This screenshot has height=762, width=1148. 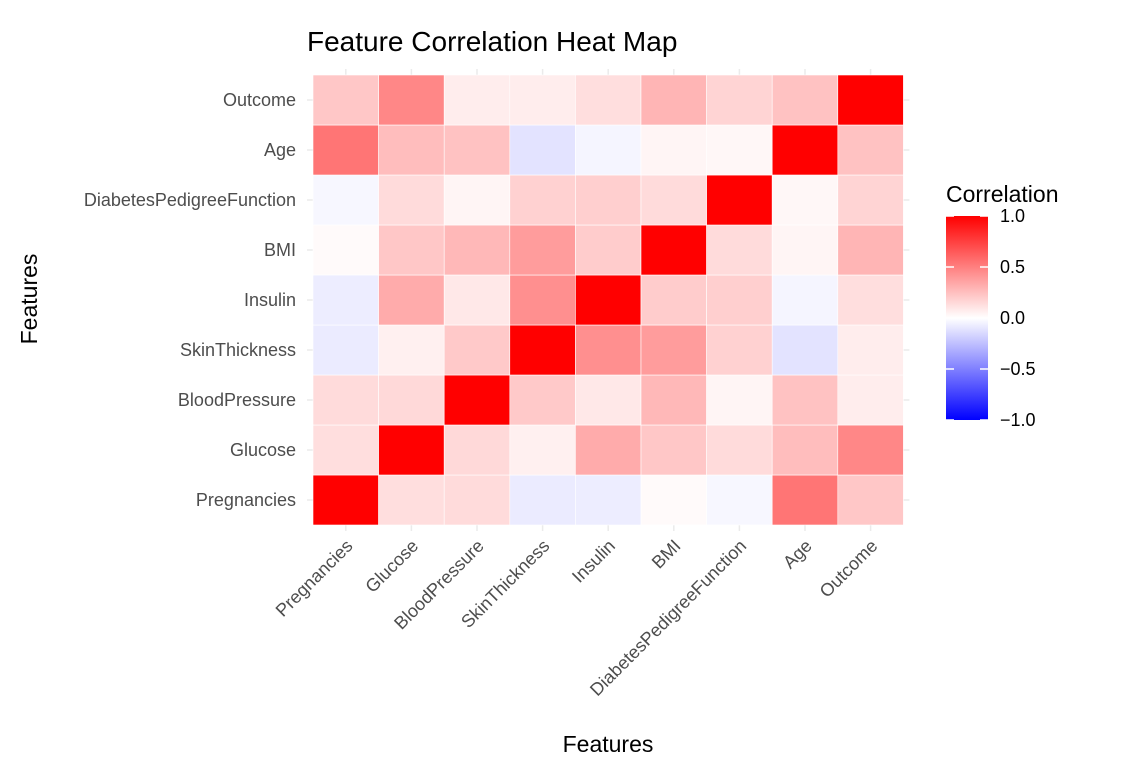 I want to click on heatmap-cell-diabetespedigreefunction-diabetespedigreefunction, so click(x=739, y=200).